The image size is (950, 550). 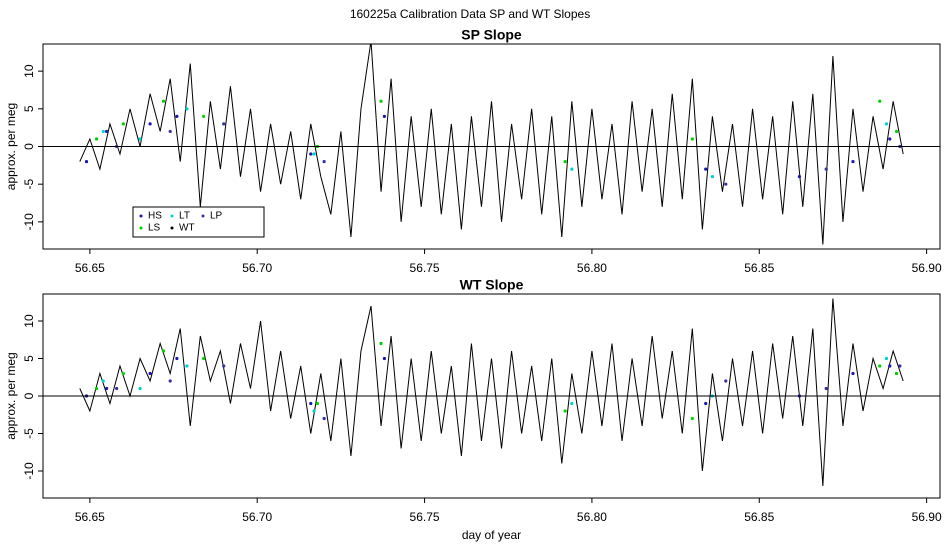 I want to click on legend-label: LS, so click(x=154, y=228).